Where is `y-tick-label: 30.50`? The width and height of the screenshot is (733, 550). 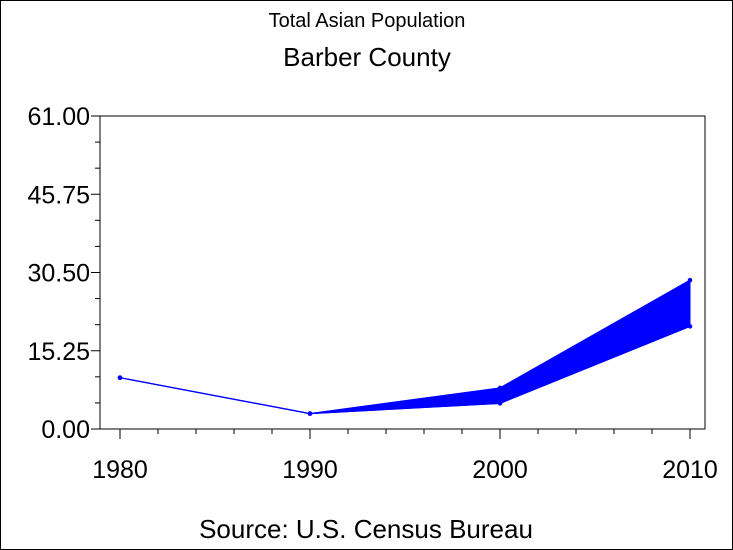
y-tick-label: 30.50 is located at coordinates (58, 274).